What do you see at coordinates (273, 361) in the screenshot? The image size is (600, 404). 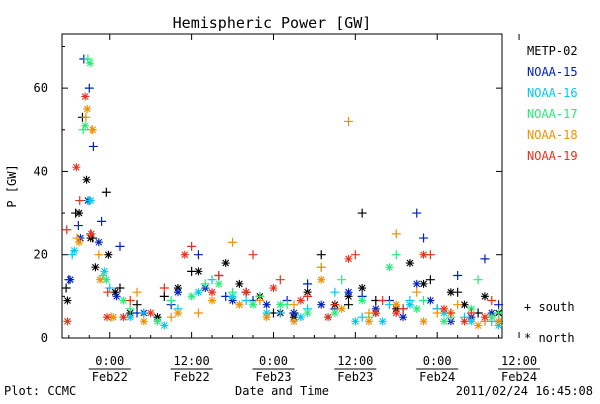 I see `x-tick-time-label: 0:00` at bounding box center [273, 361].